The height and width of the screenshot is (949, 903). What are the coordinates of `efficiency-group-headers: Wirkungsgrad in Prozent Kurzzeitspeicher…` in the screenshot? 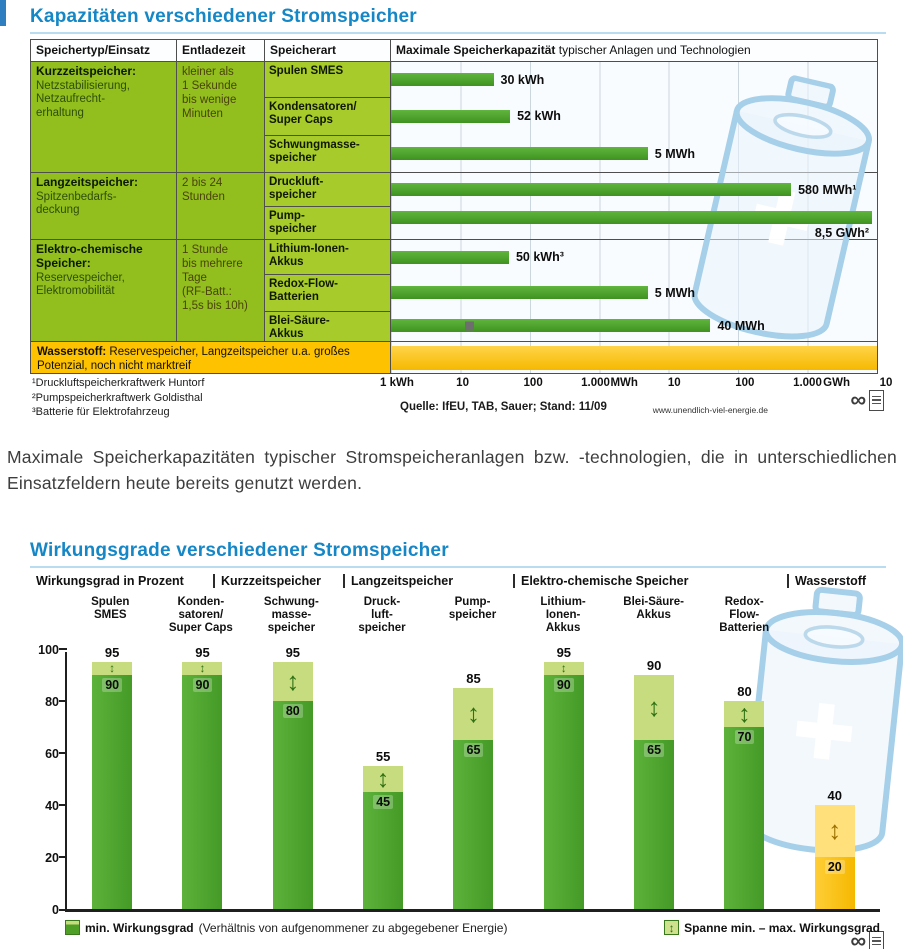 It's located at (458, 583).